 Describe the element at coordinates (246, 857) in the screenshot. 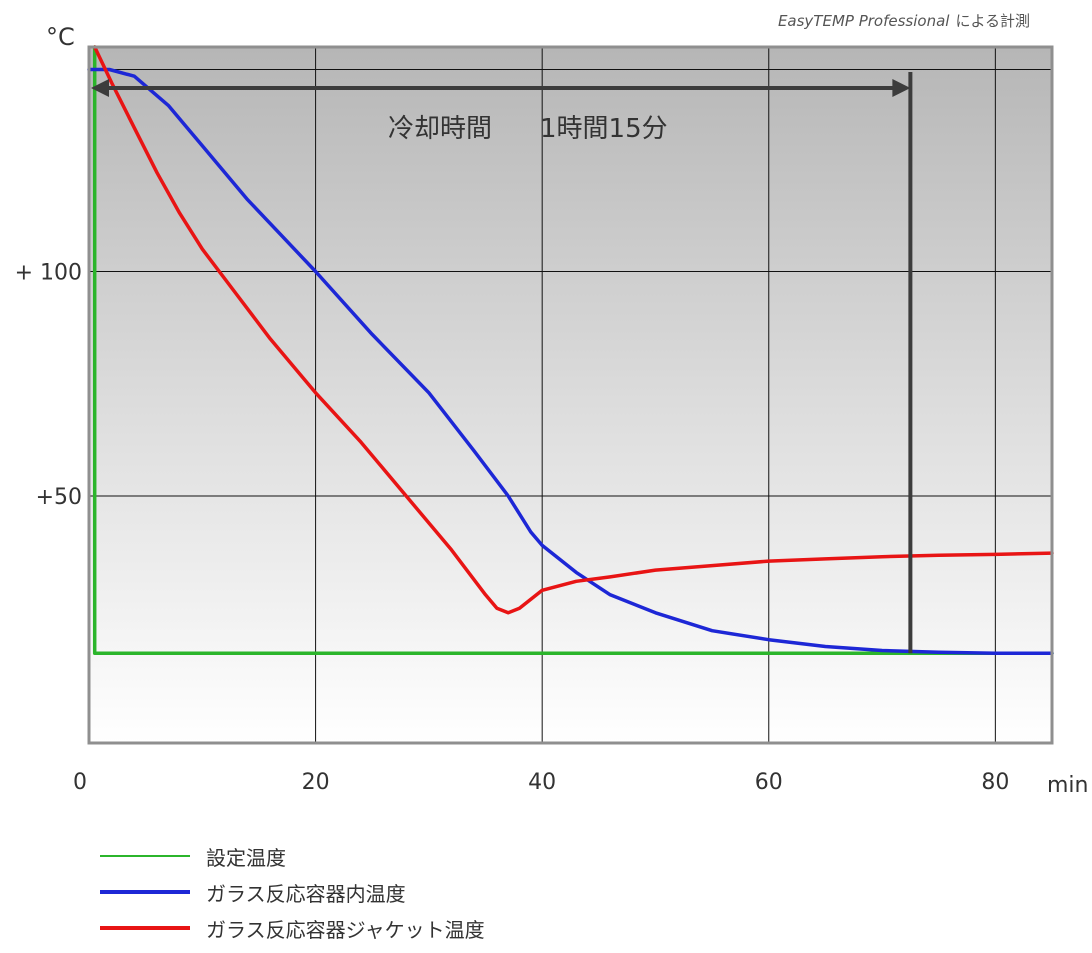

I see `legend-label: 設定温度` at that location.